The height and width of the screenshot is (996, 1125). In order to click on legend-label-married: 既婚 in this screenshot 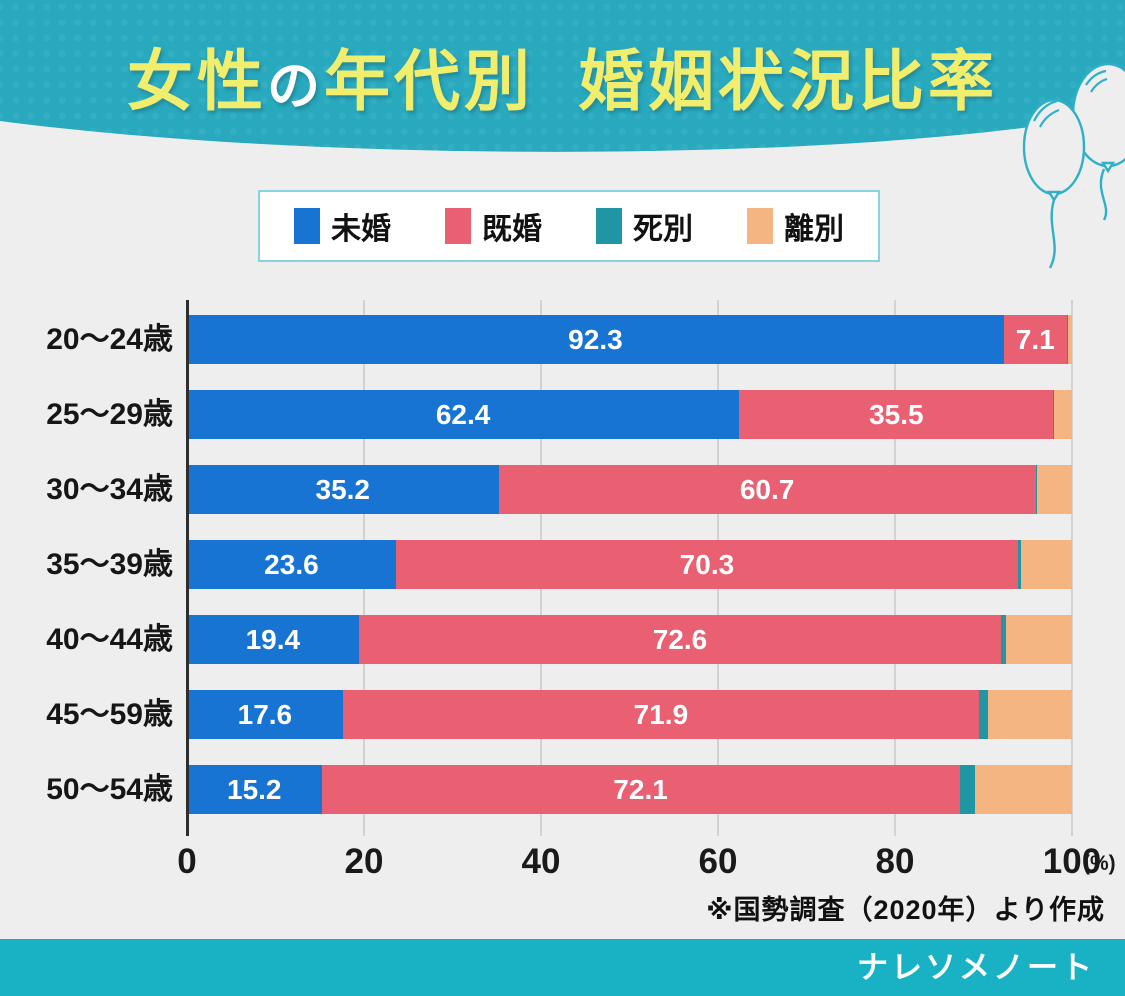, I will do `click(512, 229)`.